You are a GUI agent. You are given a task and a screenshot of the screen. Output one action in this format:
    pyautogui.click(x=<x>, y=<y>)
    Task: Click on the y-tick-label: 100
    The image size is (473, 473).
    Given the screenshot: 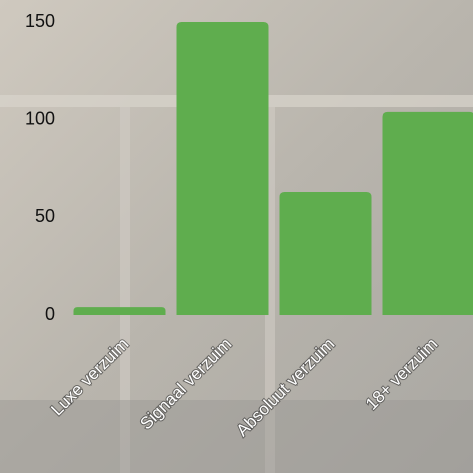 What is the action you would take?
    pyautogui.click(x=40, y=118)
    